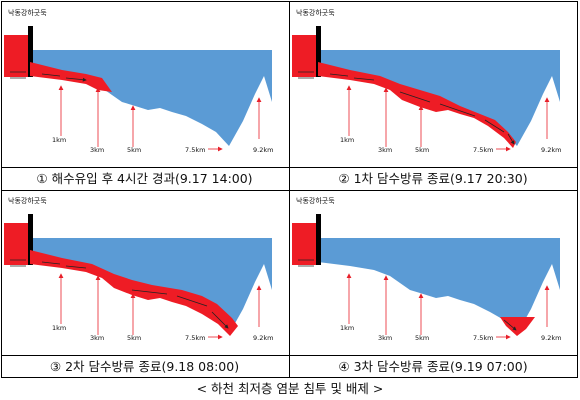  What do you see at coordinates (433, 366) in the screenshot?
I see `panel-4-caption: ④ 3차 담수방류 종료(9.19 07:00)` at bounding box center [433, 366].